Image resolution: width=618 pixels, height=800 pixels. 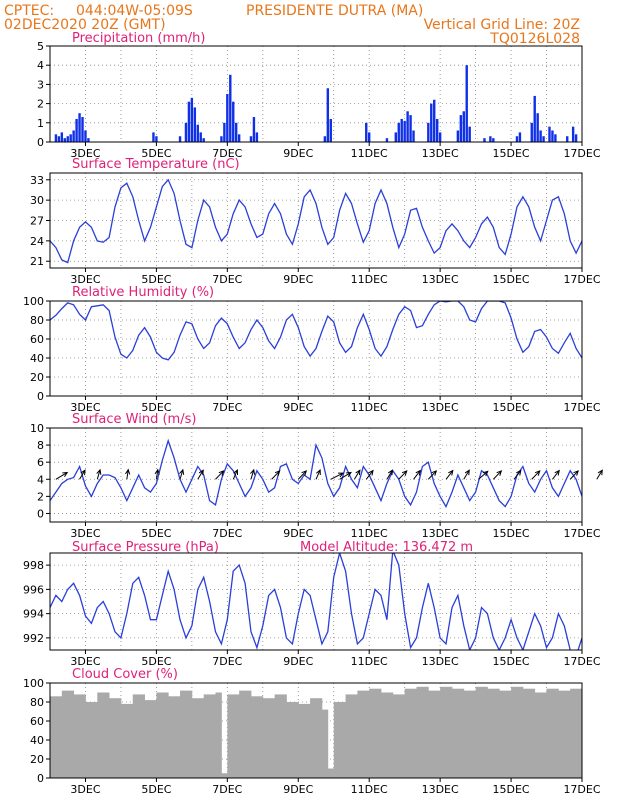 I want to click on y-tick-label: 0, so click(x=40, y=396).